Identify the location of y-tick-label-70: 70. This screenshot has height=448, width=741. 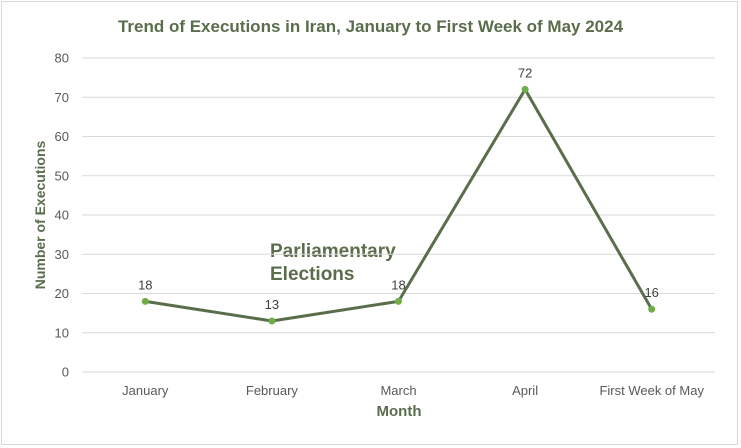
(62, 97).